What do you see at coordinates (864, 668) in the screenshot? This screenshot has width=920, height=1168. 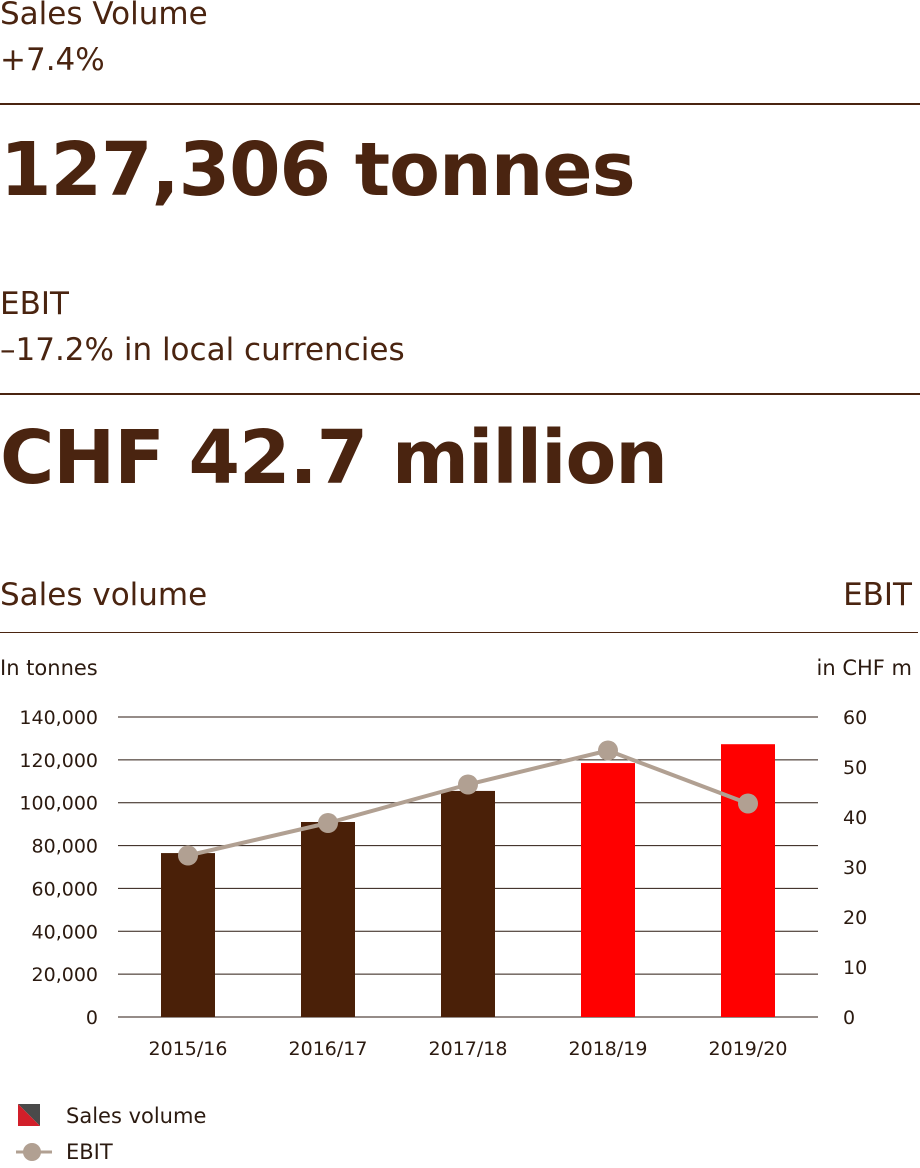 I see `y2-axis-label: in CHF m` at bounding box center [864, 668].